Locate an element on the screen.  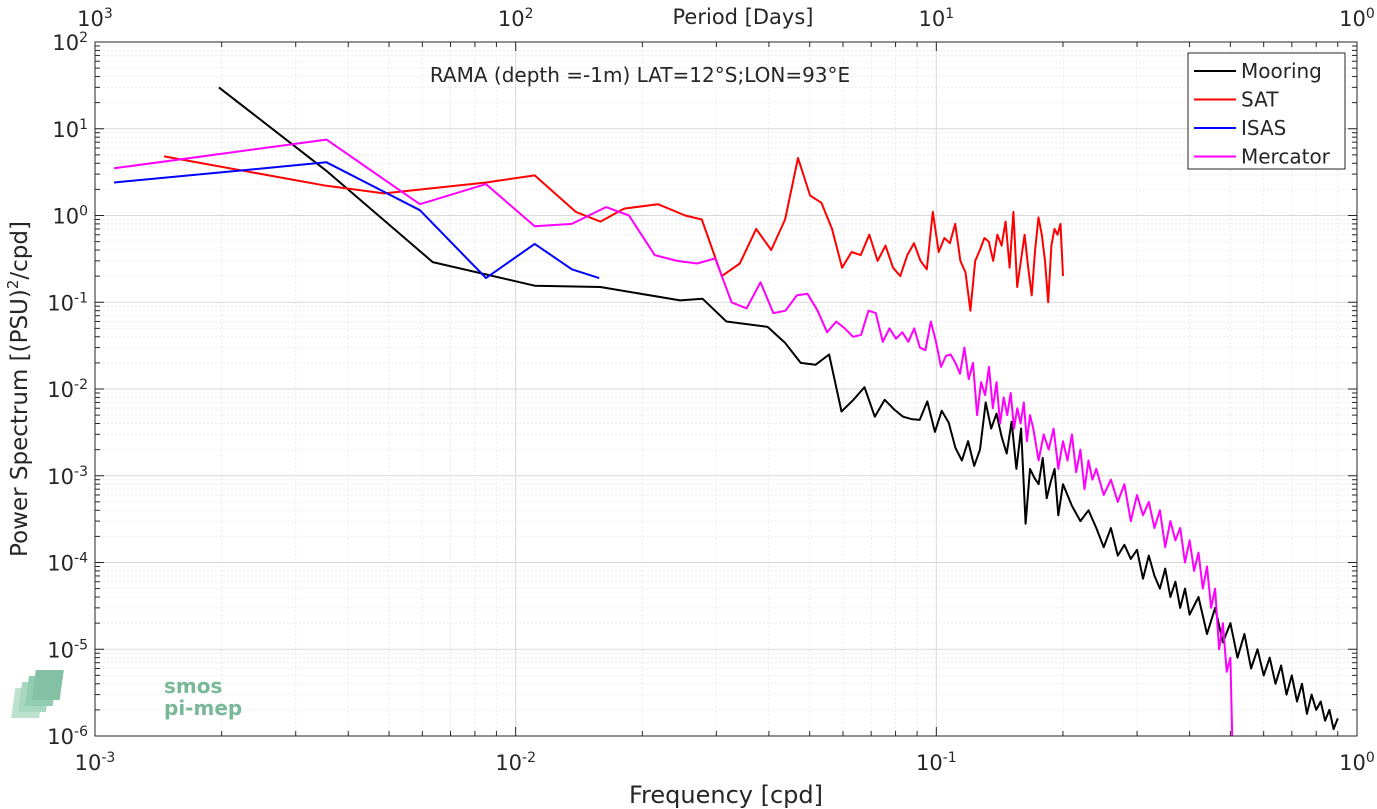
x-tick-label: 10⁻¹ is located at coordinates (936, 762).